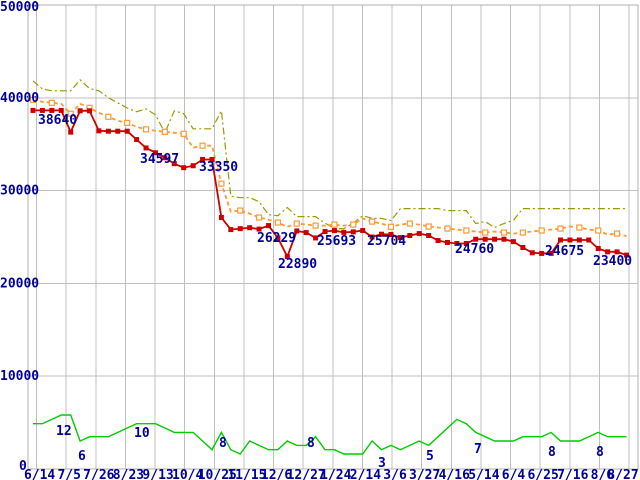 Image resolution: width=640 pixels, height=480 pixels. Describe the element at coordinates (39, 474) in the screenshot. I see `x-axis-label: 6/14` at that location.